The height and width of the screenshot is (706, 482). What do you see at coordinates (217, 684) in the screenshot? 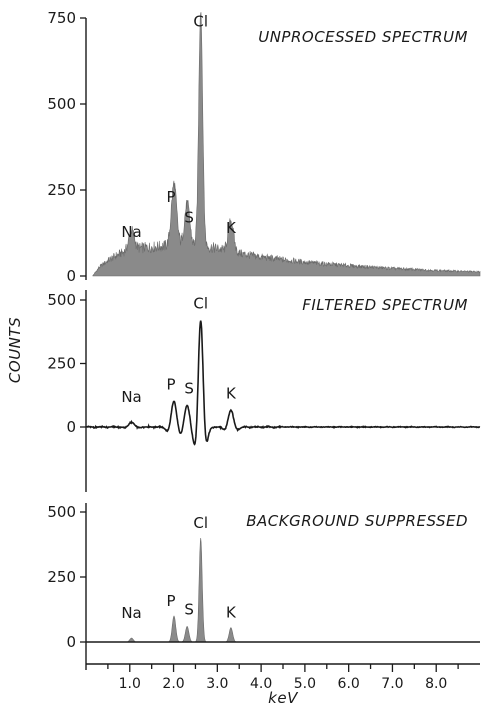
I see `x-tick-label: 3.0` at bounding box center [217, 684].